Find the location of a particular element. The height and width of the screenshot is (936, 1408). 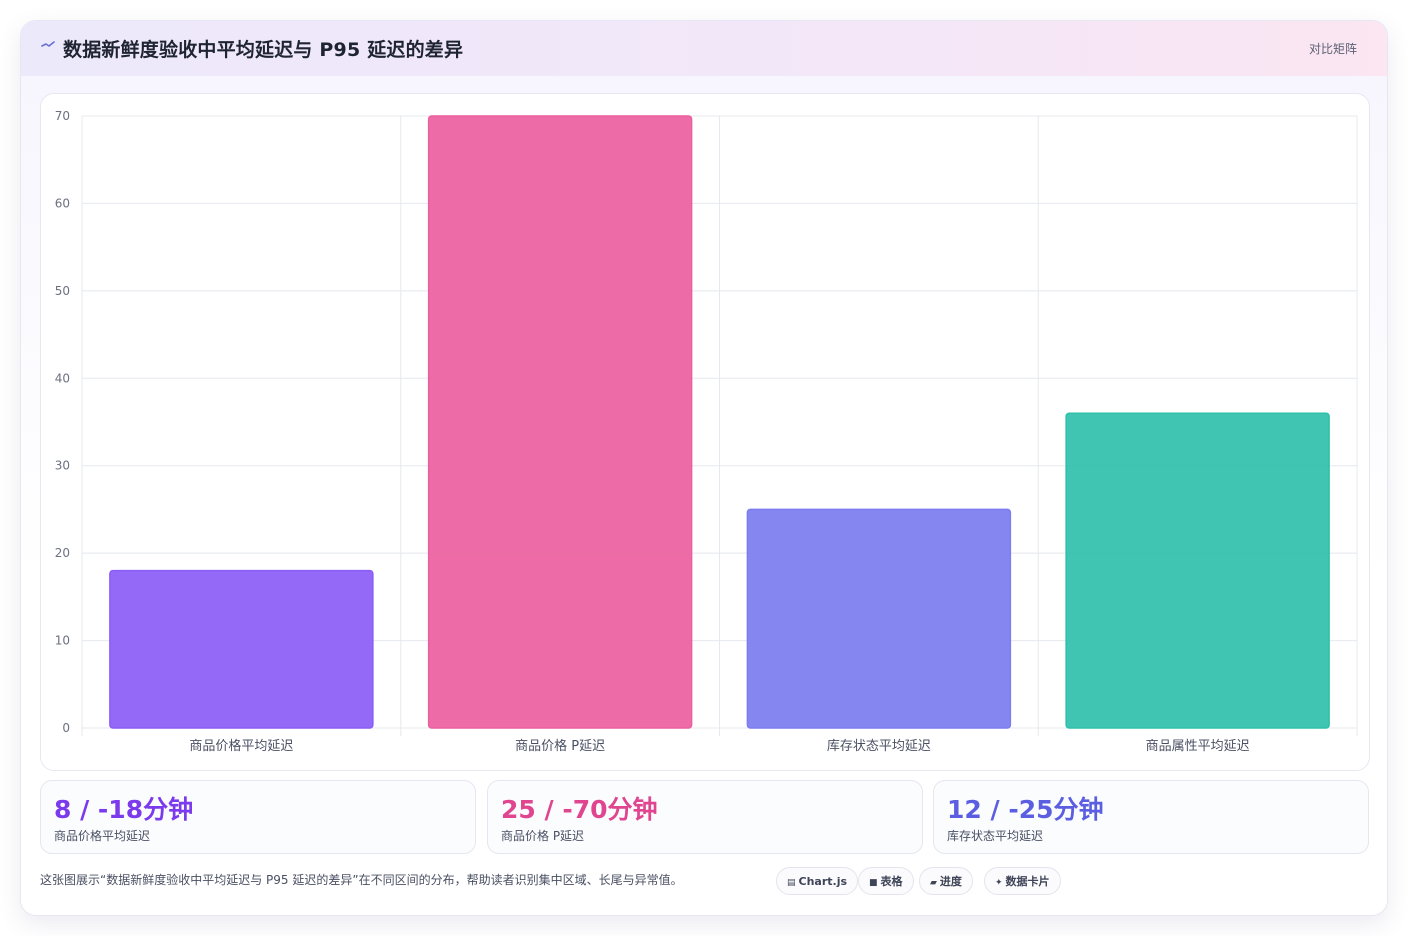

pill-data-cards: ✦ 数据卡片 is located at coordinates (1022, 881).